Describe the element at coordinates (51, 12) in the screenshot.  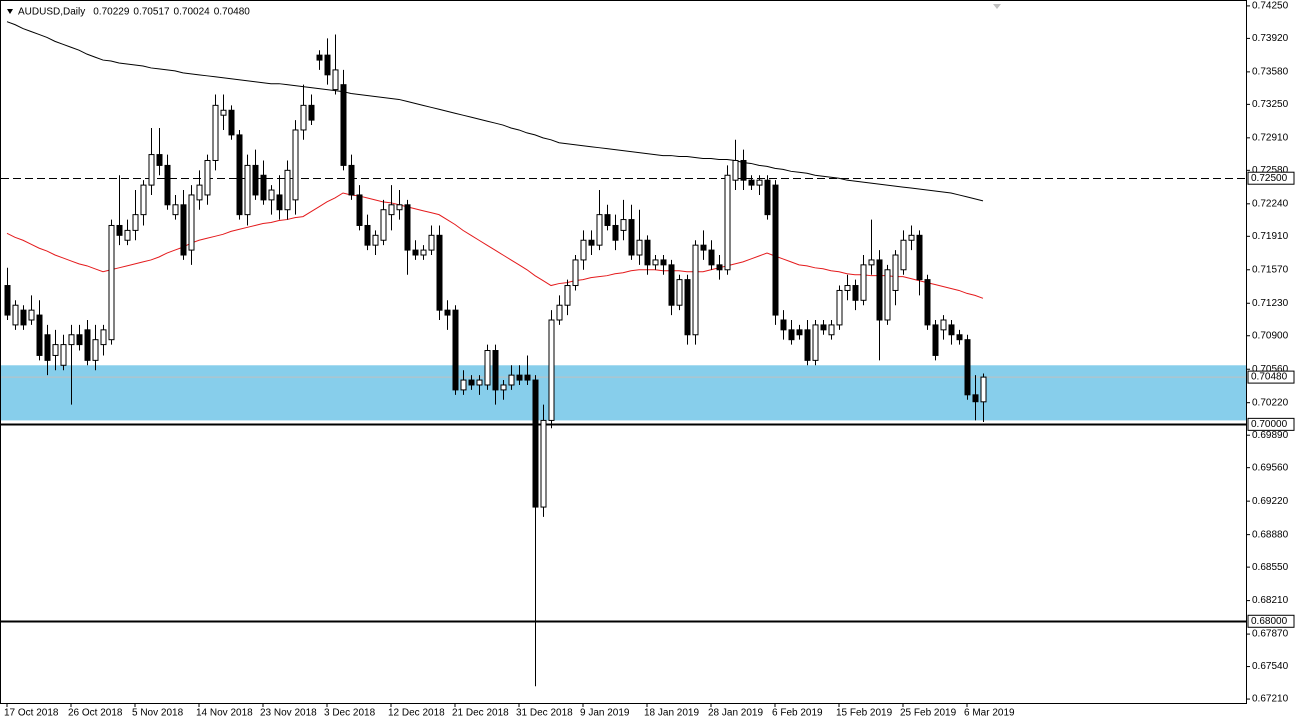
I see `chart-title: AUDUSD,Daily` at that location.